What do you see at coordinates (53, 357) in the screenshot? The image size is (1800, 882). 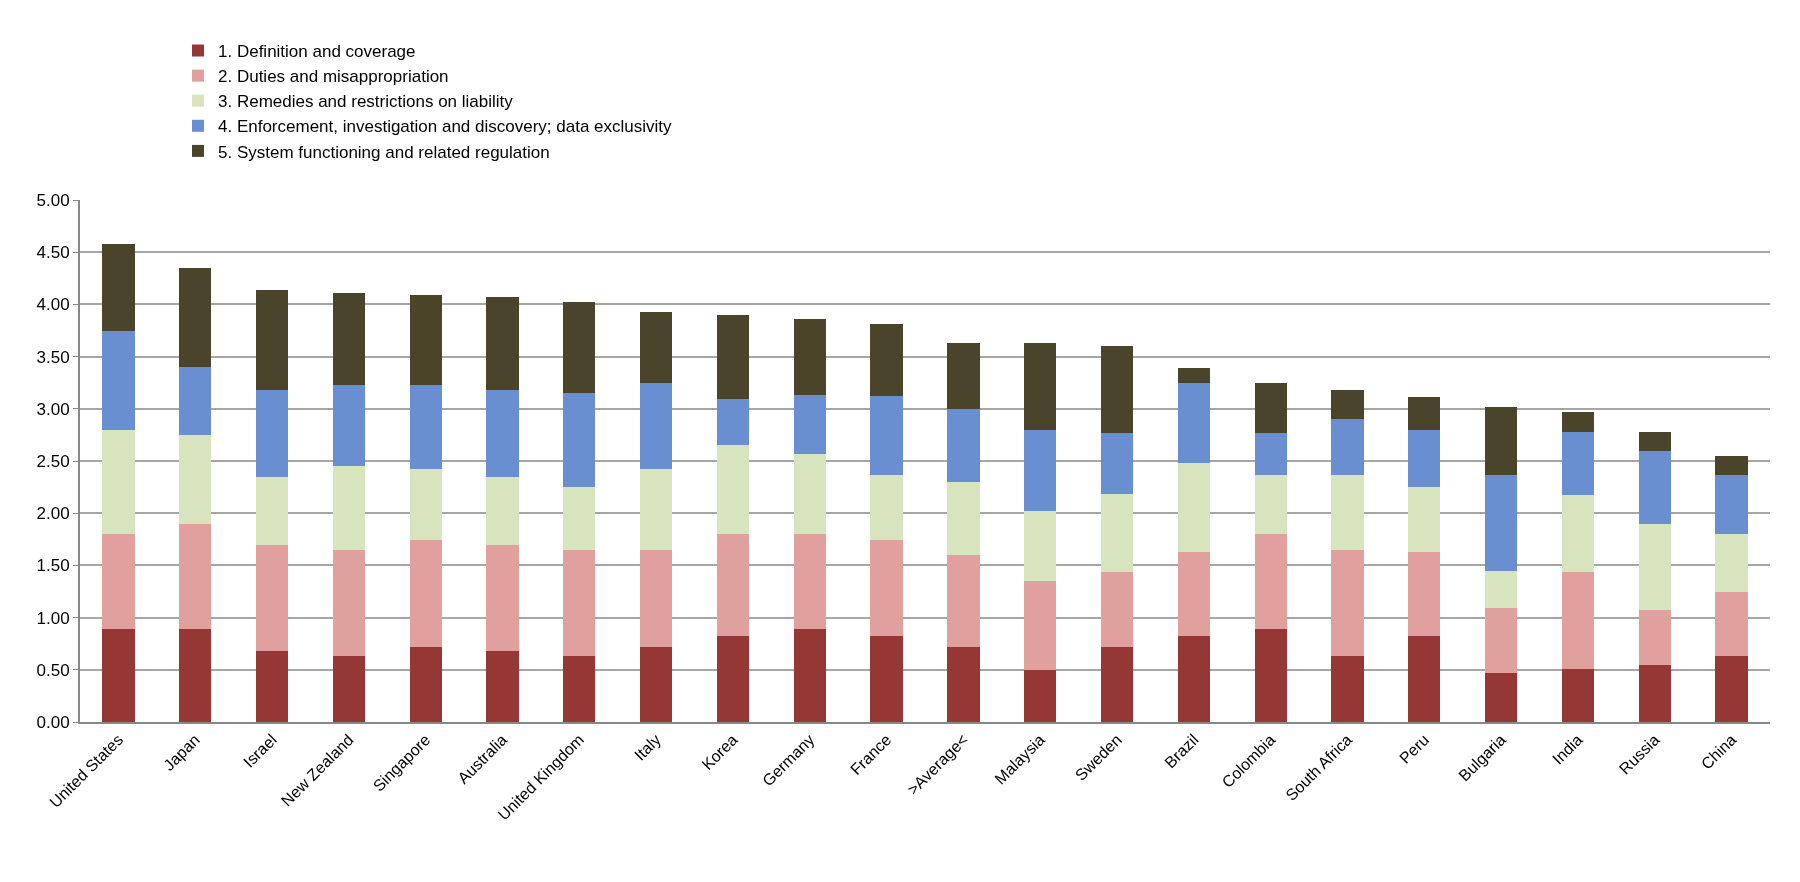 I see `y-tick-label: 3.50` at bounding box center [53, 357].